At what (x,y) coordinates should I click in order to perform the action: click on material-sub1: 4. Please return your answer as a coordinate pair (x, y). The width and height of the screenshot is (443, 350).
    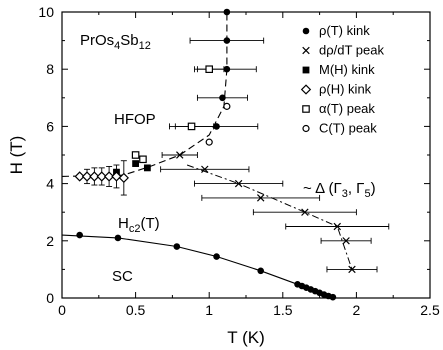
    Looking at the image, I should click on (117, 46).